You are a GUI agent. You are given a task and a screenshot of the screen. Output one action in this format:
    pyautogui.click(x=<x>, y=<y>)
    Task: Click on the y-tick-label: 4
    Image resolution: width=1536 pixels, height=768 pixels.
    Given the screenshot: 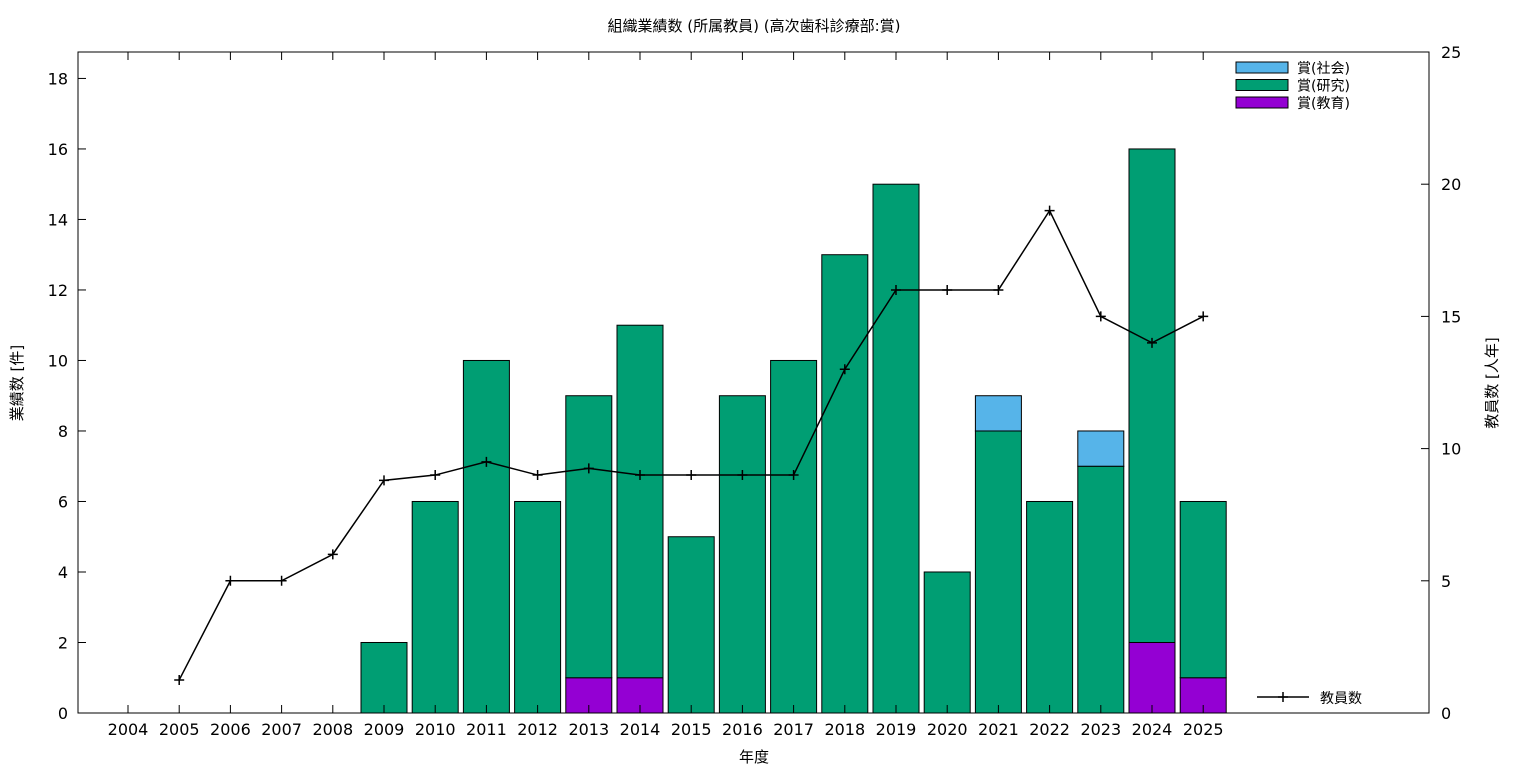 What is the action you would take?
    pyautogui.click(x=63, y=572)
    